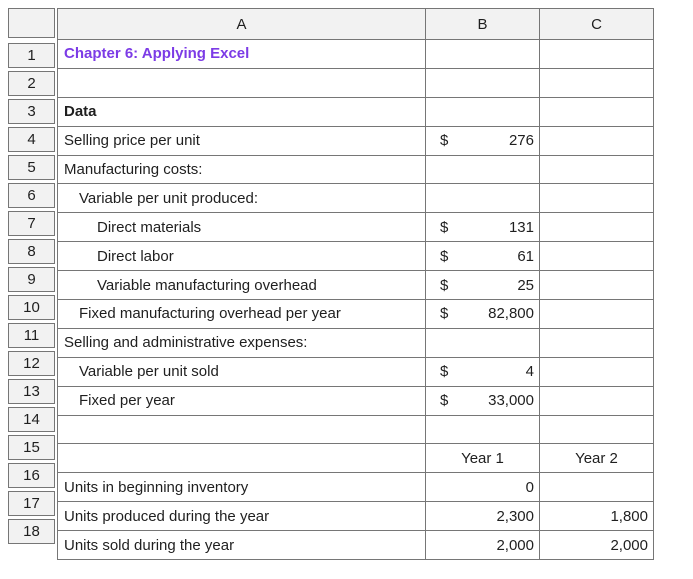 The image size is (693, 579). I want to click on cell-A13: Fixed per year, so click(241, 400).